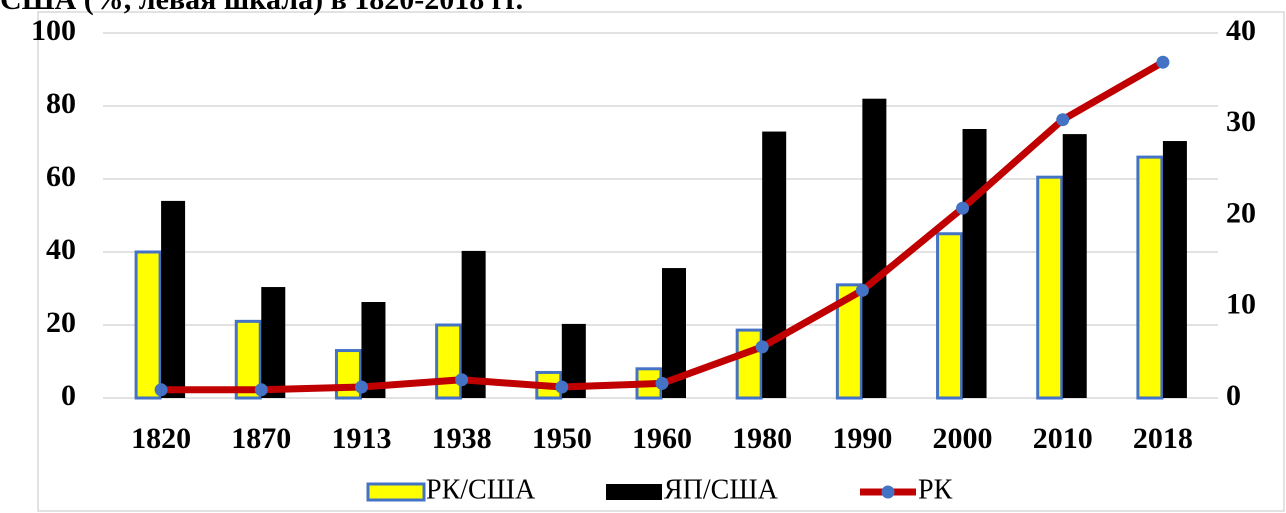 The width and height of the screenshot is (1286, 513). What do you see at coordinates (562, 438) in the screenshot?
I see `x-tick-label: 1950` at bounding box center [562, 438].